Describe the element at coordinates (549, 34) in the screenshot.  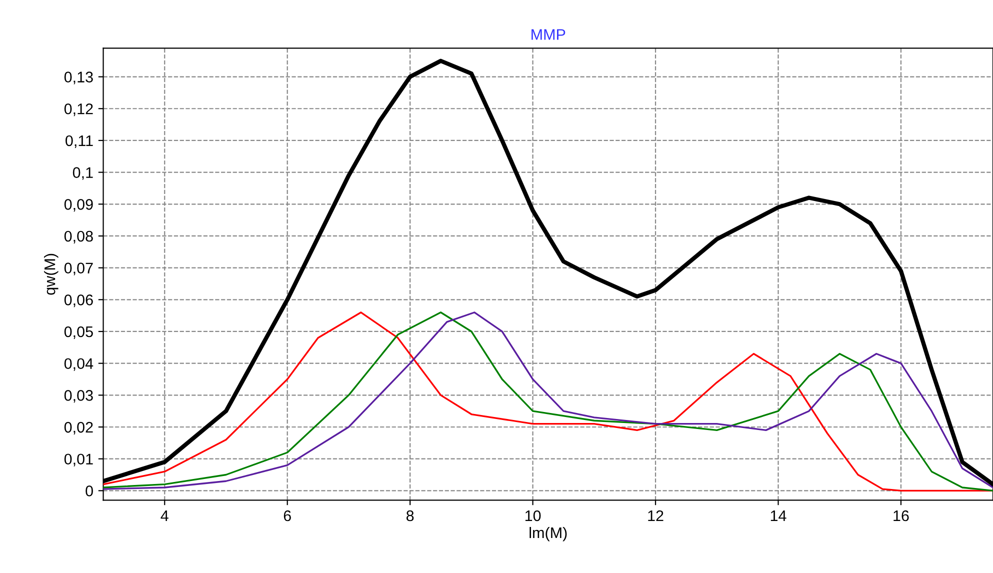
I see `chart-title: MMP` at that location.